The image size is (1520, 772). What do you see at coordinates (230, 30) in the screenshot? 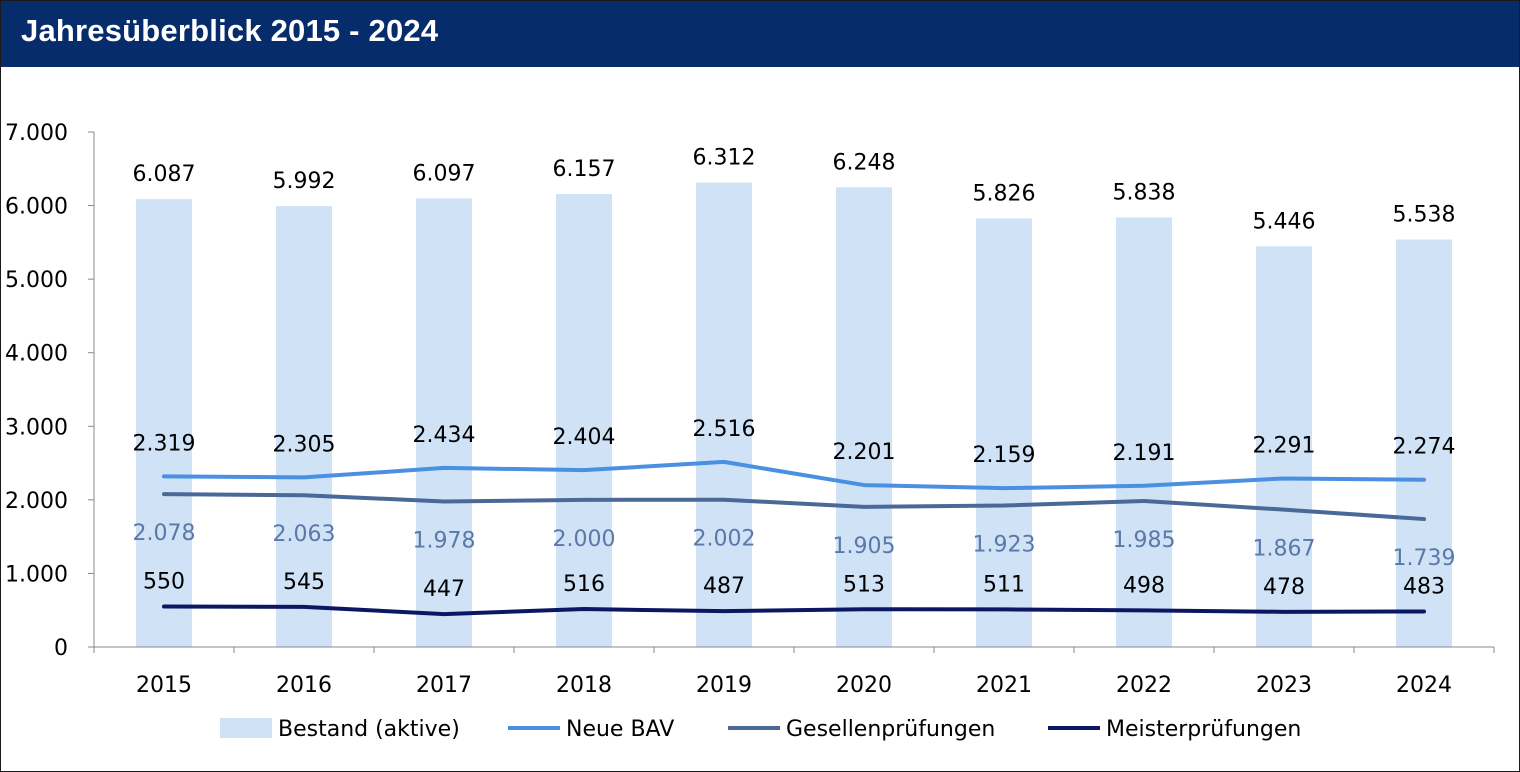
I see `chart-title: Jahresüberblick 2015 - 2024` at bounding box center [230, 30].